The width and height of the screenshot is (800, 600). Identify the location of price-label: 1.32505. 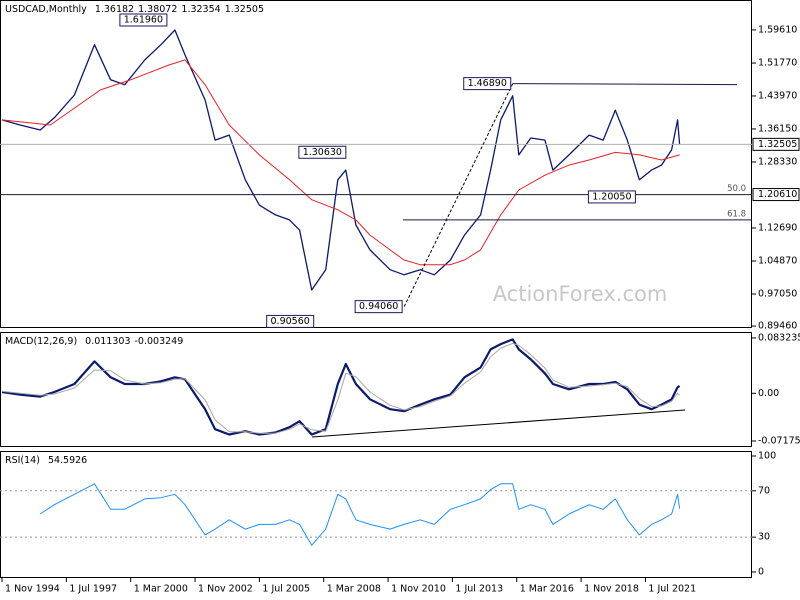
(777, 144).